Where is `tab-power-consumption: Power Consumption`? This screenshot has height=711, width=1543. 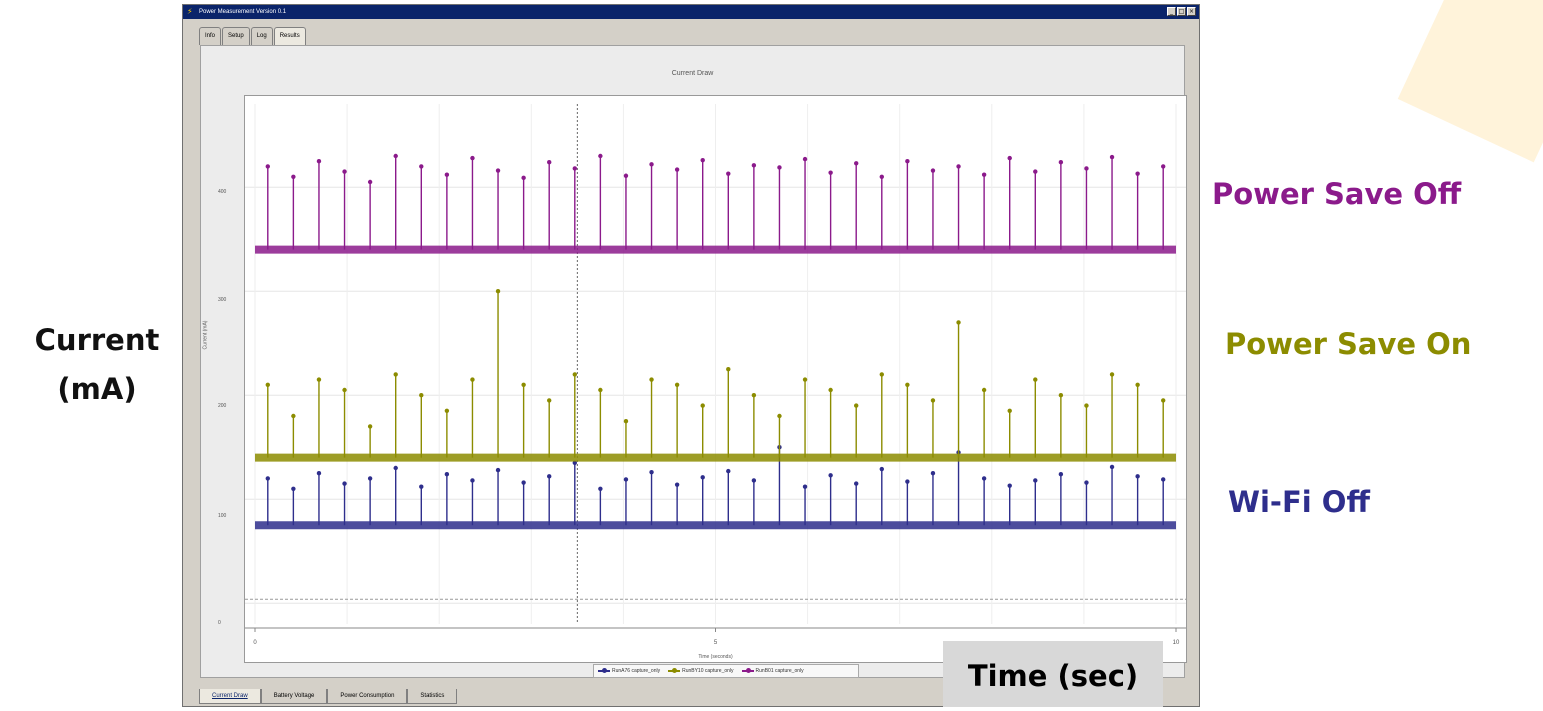
tab-power-consumption: Power Consumption is located at coordinates (367, 696).